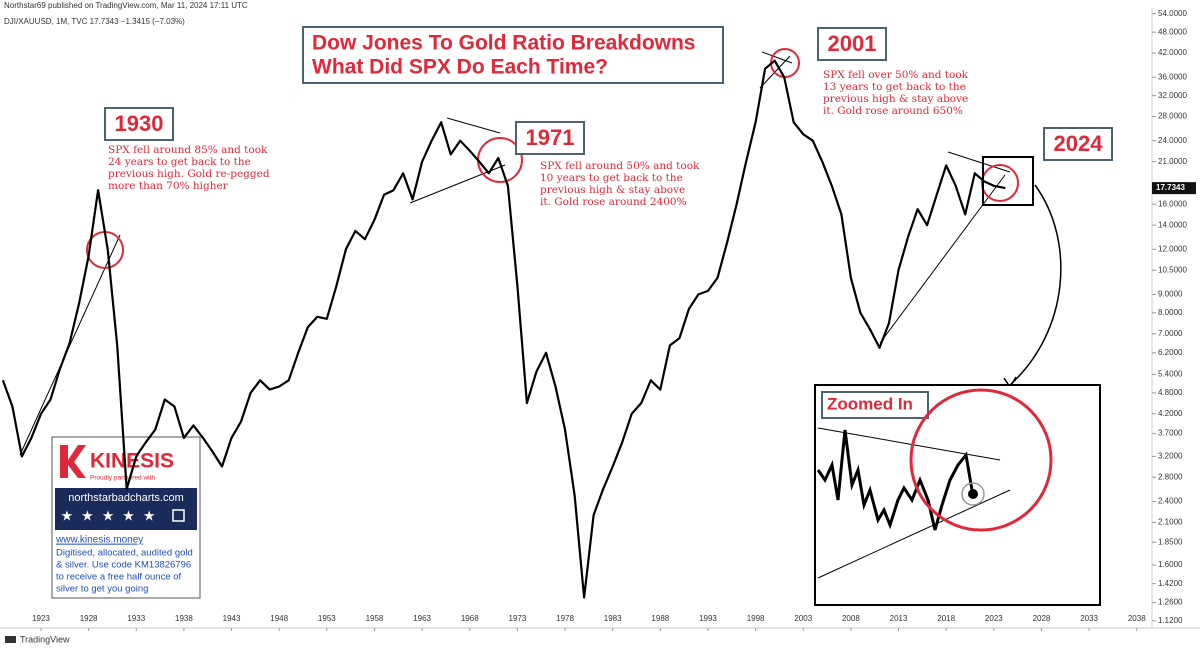 Image resolution: width=1200 pixels, height=649 pixels. I want to click on annotation-text: 13 years to get back to the, so click(894, 87).